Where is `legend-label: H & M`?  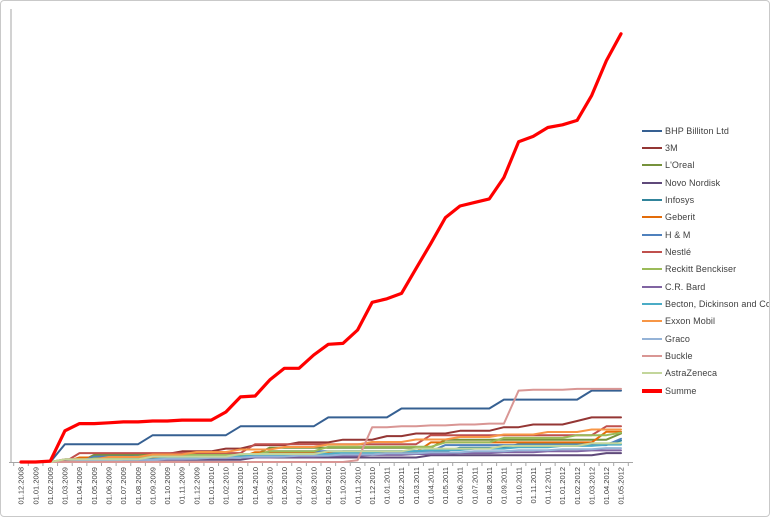 legend-label: H & M is located at coordinates (678, 234).